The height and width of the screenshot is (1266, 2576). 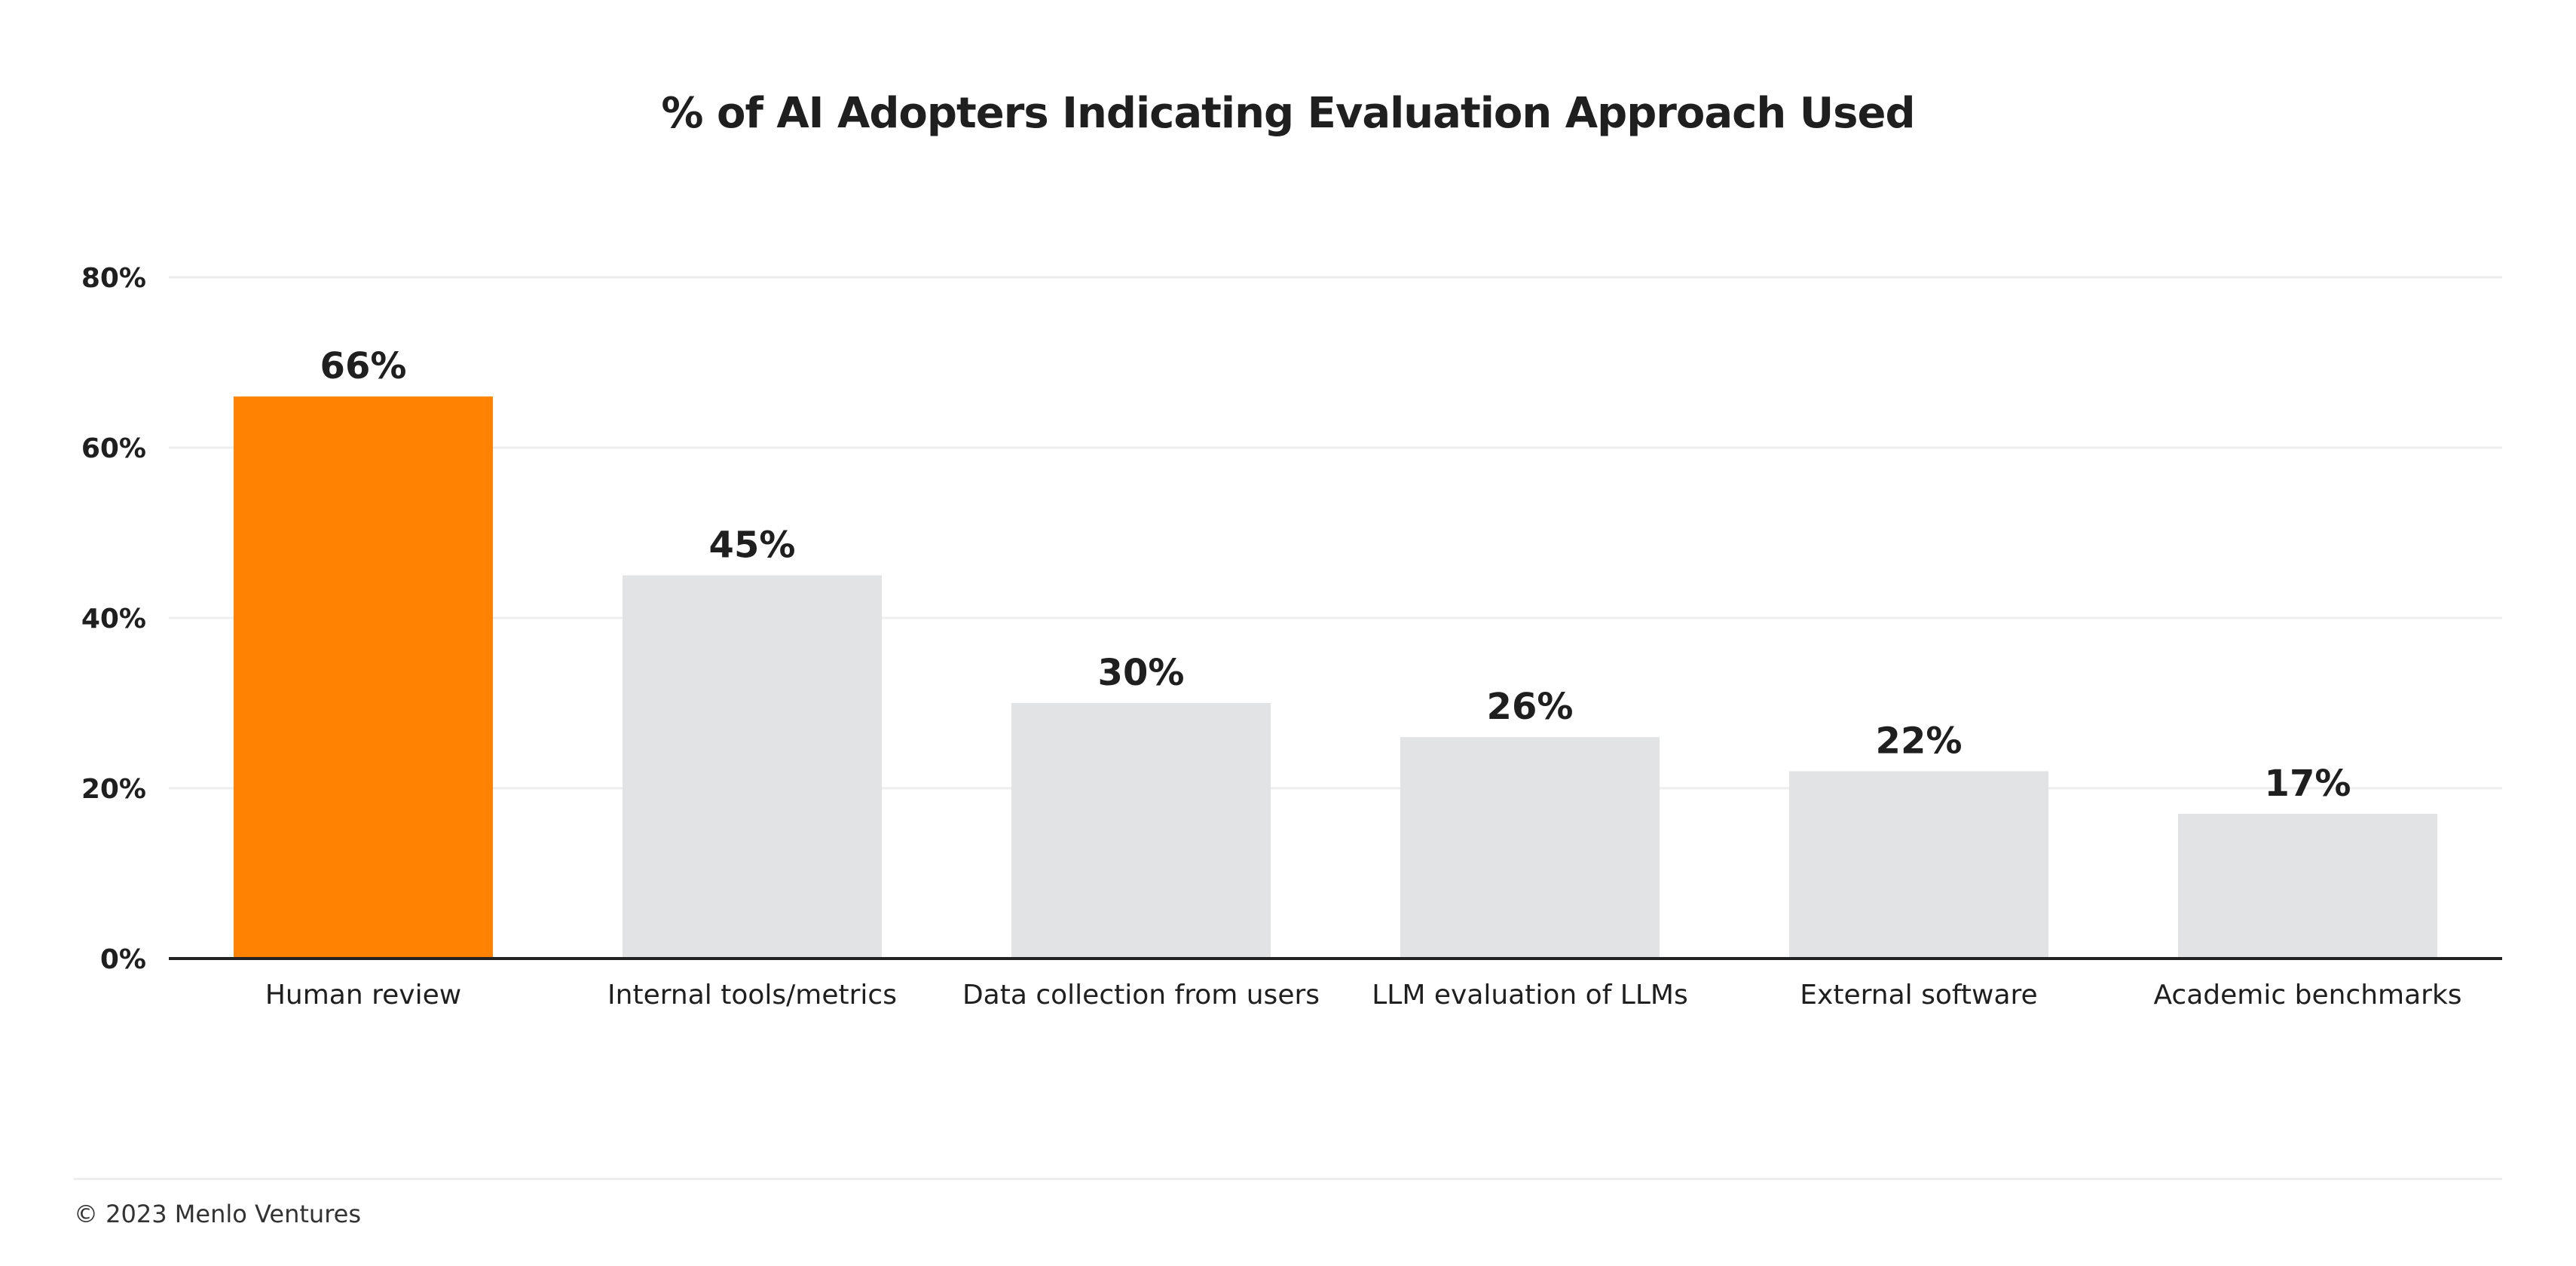 What do you see at coordinates (753, 545) in the screenshot?
I see `data-label: 45%` at bounding box center [753, 545].